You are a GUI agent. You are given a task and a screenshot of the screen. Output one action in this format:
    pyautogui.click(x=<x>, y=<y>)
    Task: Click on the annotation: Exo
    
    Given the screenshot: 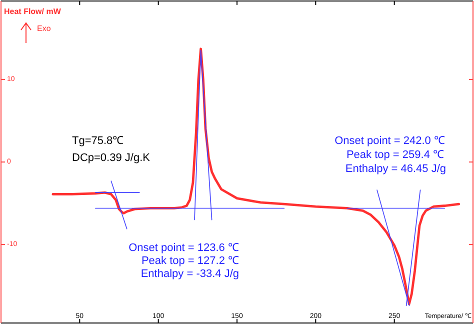 What is the action you would take?
    pyautogui.click(x=44, y=28)
    